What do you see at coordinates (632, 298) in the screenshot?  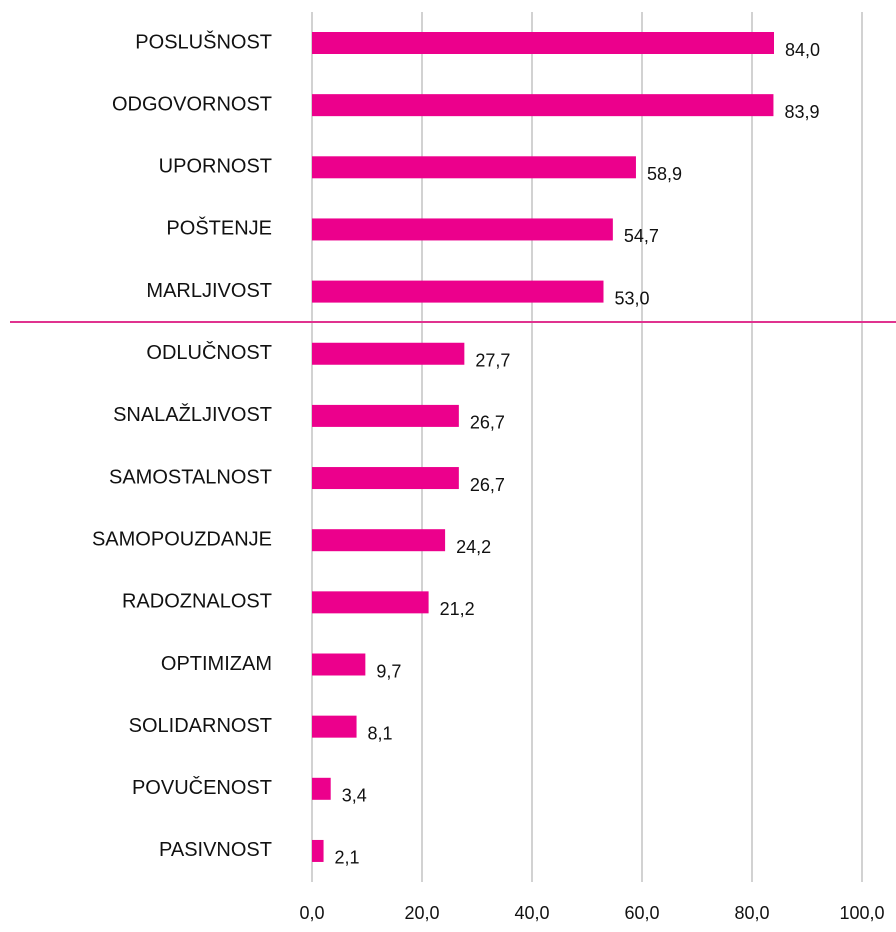 I see `value-label: 53,0` at bounding box center [632, 298].